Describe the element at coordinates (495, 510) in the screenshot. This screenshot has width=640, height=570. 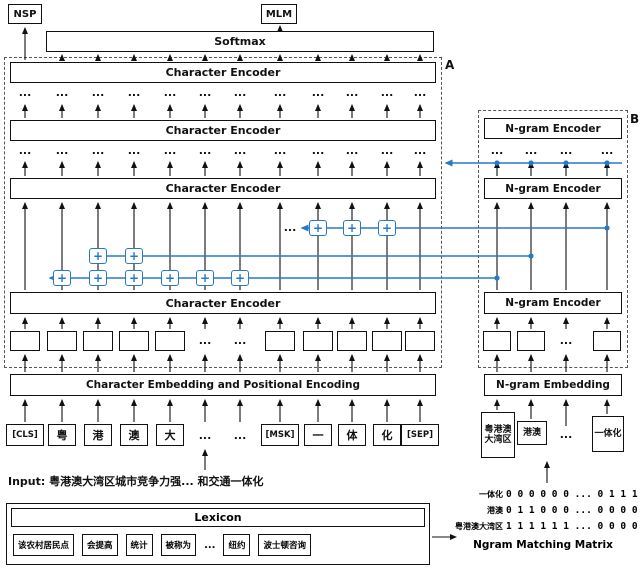
I see `matrix-row-label: 港澳` at that location.